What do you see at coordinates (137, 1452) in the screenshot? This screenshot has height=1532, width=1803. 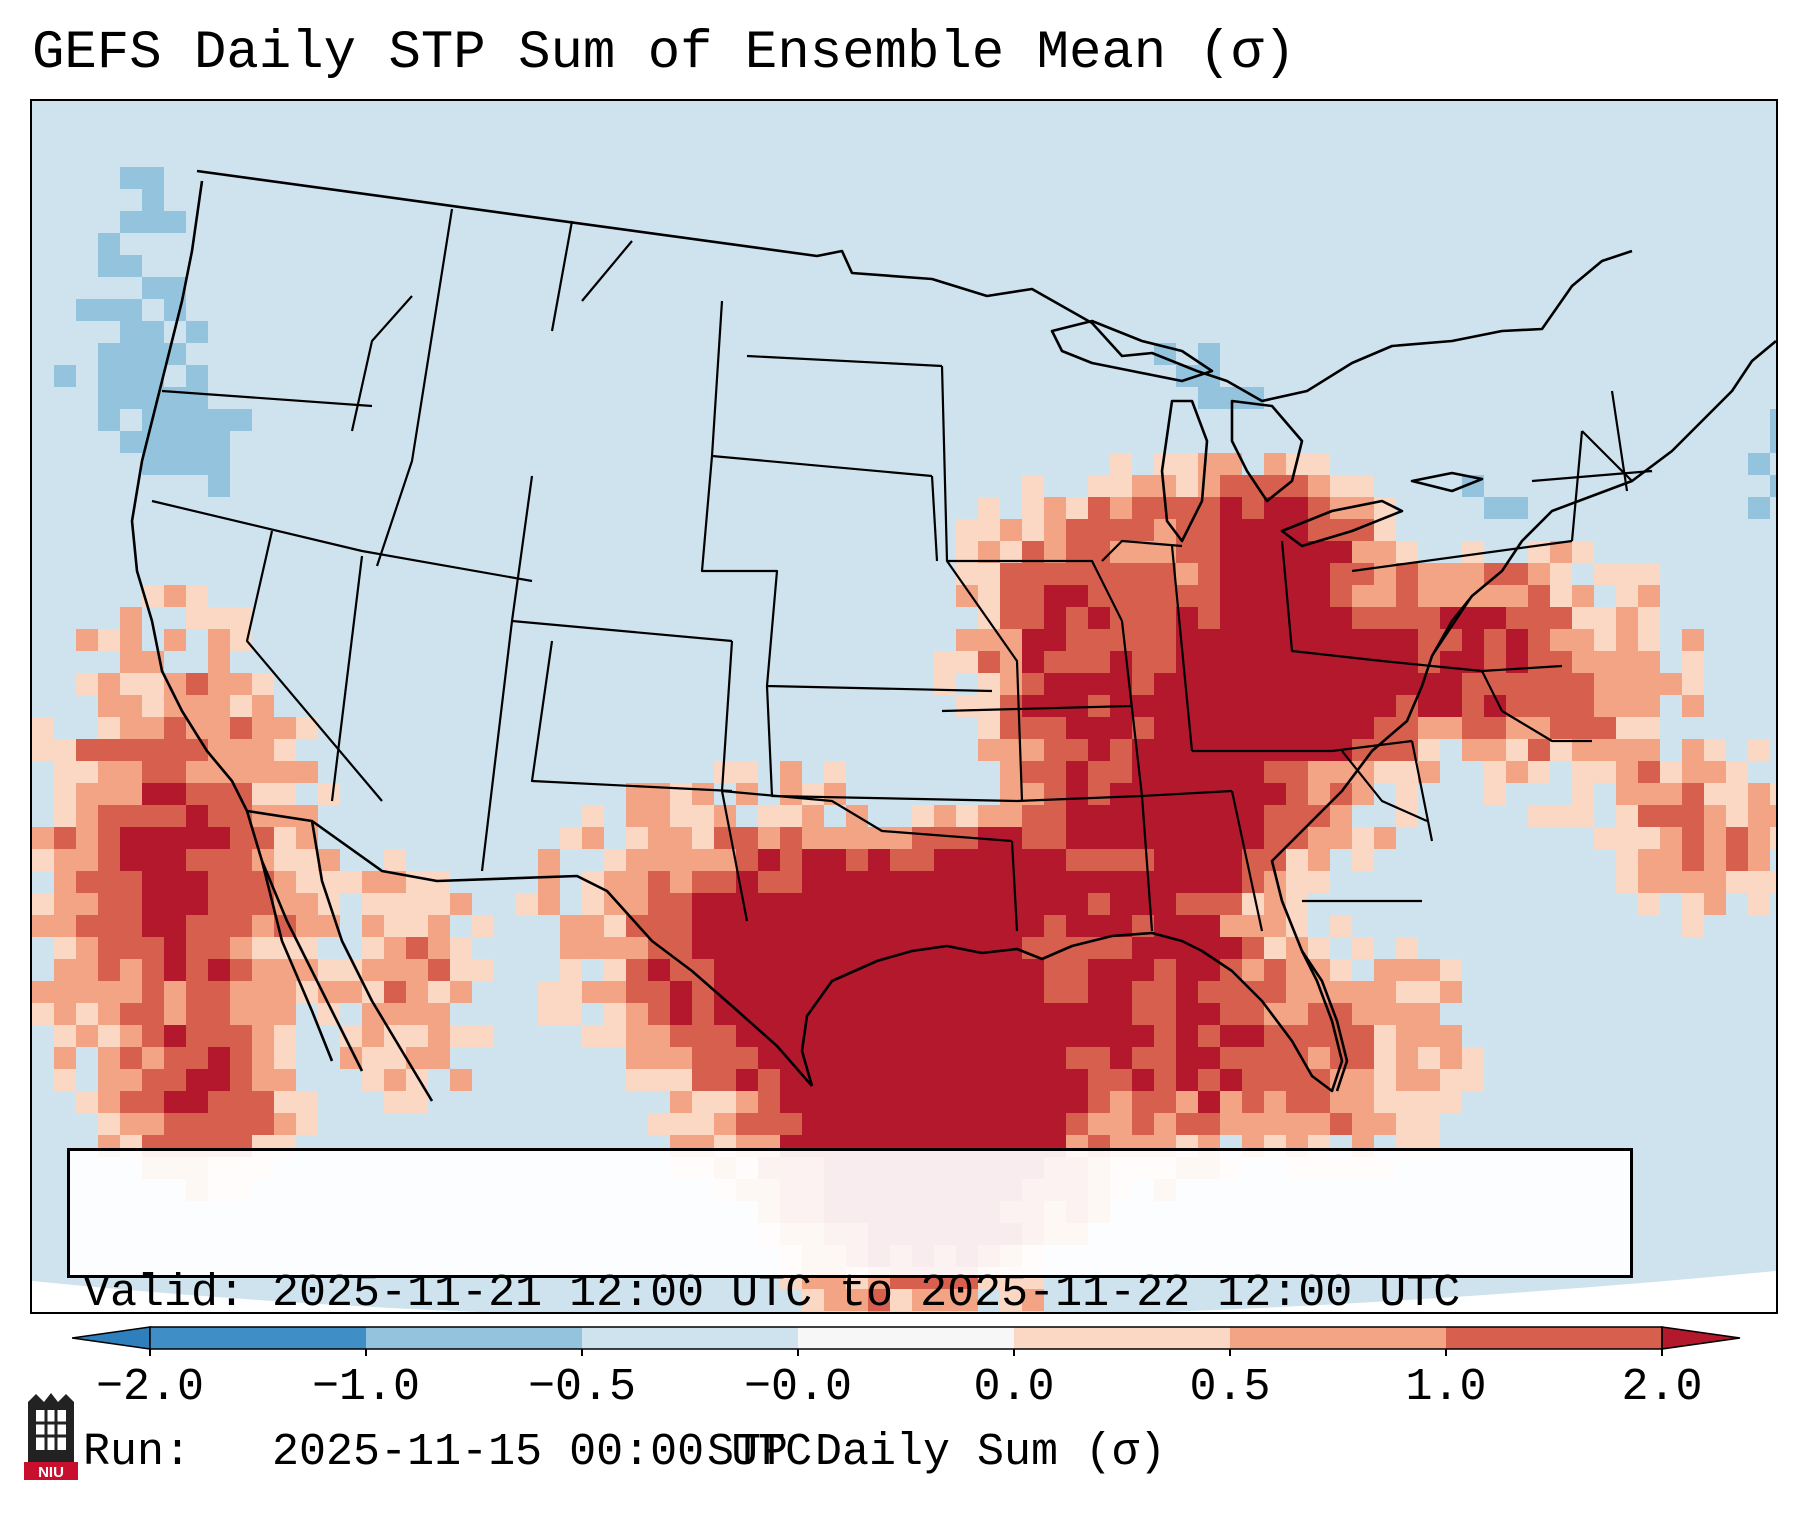 I see `run-label: Run:` at bounding box center [137, 1452].